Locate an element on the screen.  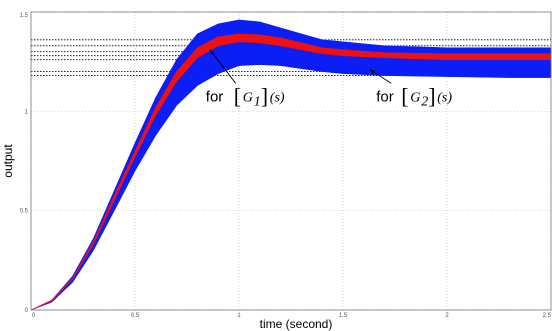
y-tick-label: 0.5 is located at coordinates (24, 212).